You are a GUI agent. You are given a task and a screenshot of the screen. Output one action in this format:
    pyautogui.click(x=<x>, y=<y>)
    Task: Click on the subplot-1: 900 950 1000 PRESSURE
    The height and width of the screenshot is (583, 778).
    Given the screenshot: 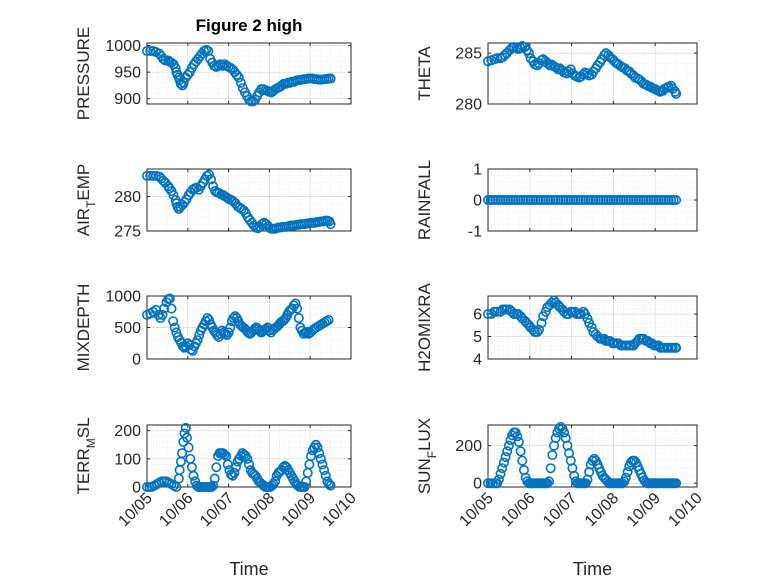 What is the action you would take?
    pyautogui.click(x=213, y=73)
    